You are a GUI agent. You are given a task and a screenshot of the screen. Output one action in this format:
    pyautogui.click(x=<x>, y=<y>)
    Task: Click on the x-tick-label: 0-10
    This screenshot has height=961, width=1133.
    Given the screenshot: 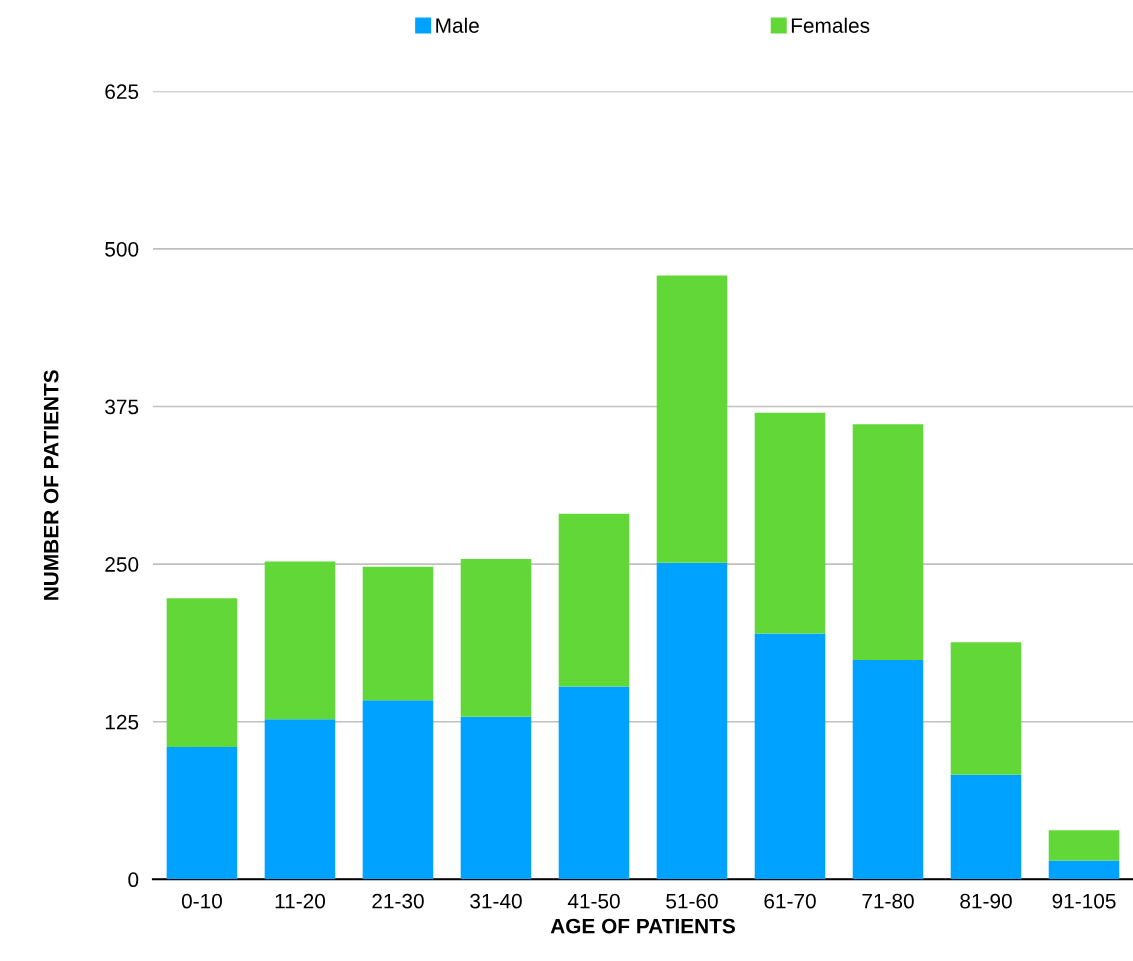 What is the action you would take?
    pyautogui.click(x=201, y=901)
    